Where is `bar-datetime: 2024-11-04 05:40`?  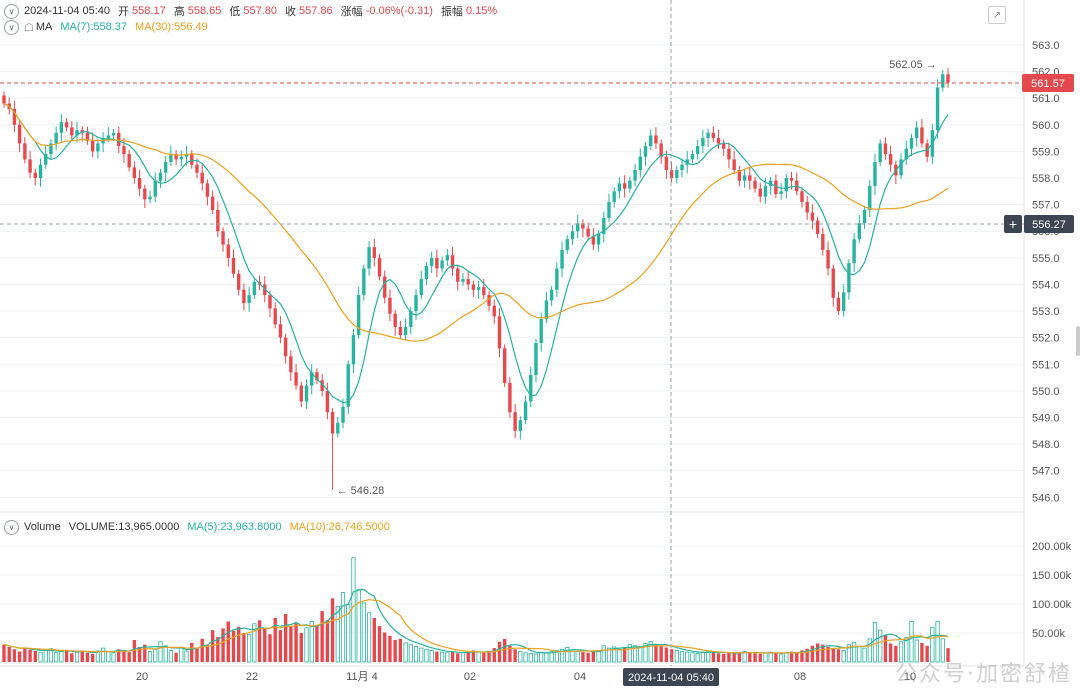 bar-datetime: 2024-11-04 05:40 is located at coordinates (67, 11).